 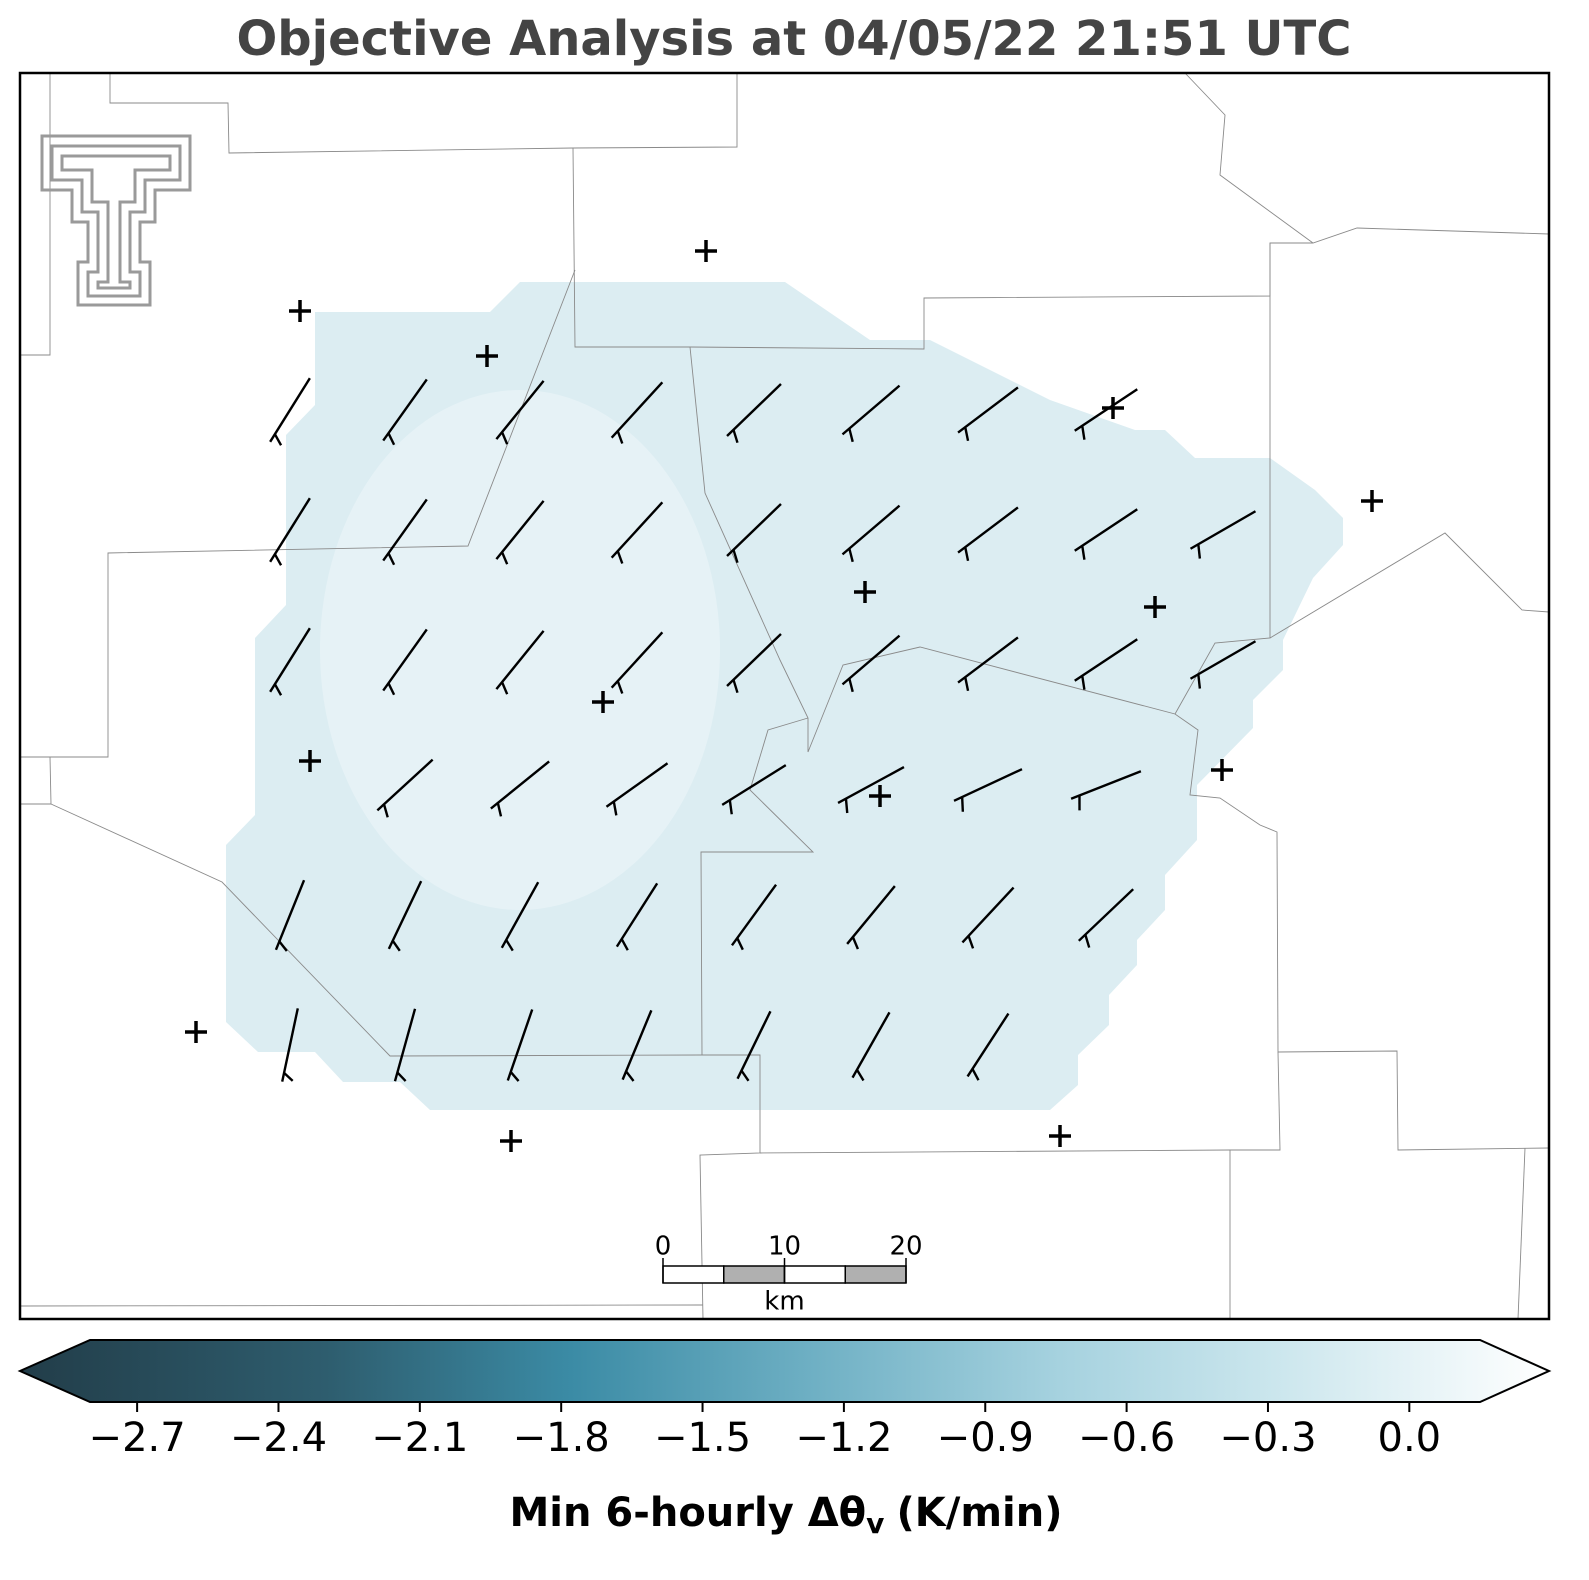 I want to click on colorbar-body, so click(x=784, y=1371).